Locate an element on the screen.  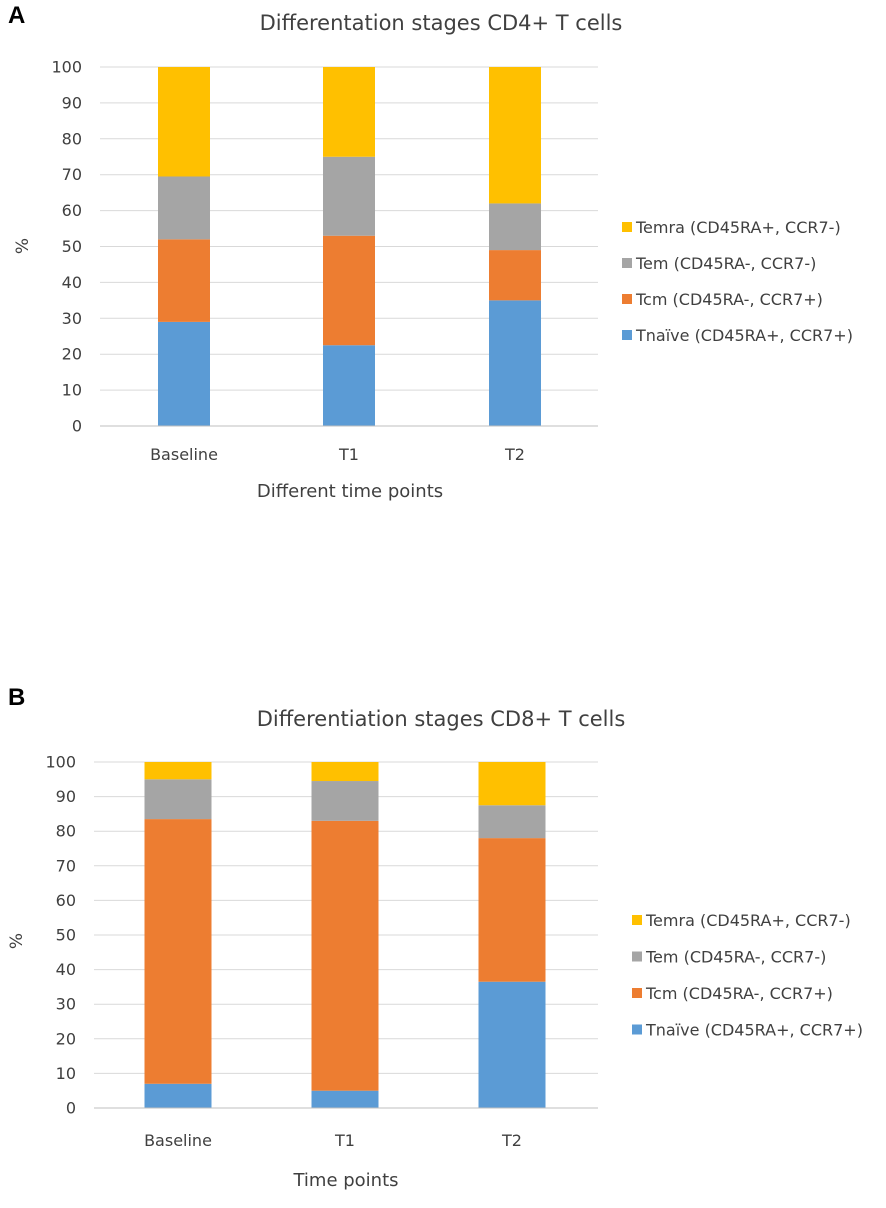
y-tick-label-b-100: 100 is located at coordinates (60, 762).